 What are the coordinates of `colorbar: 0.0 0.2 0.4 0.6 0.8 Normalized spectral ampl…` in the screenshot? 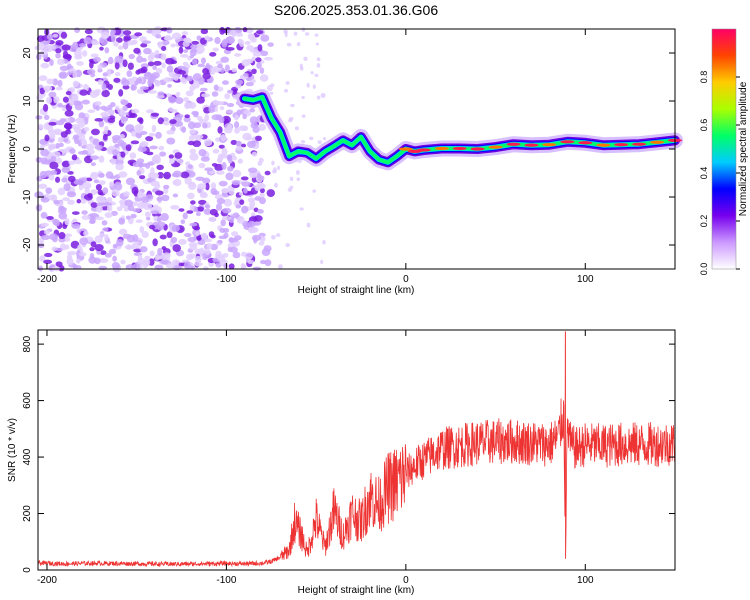 It's located at (724, 151).